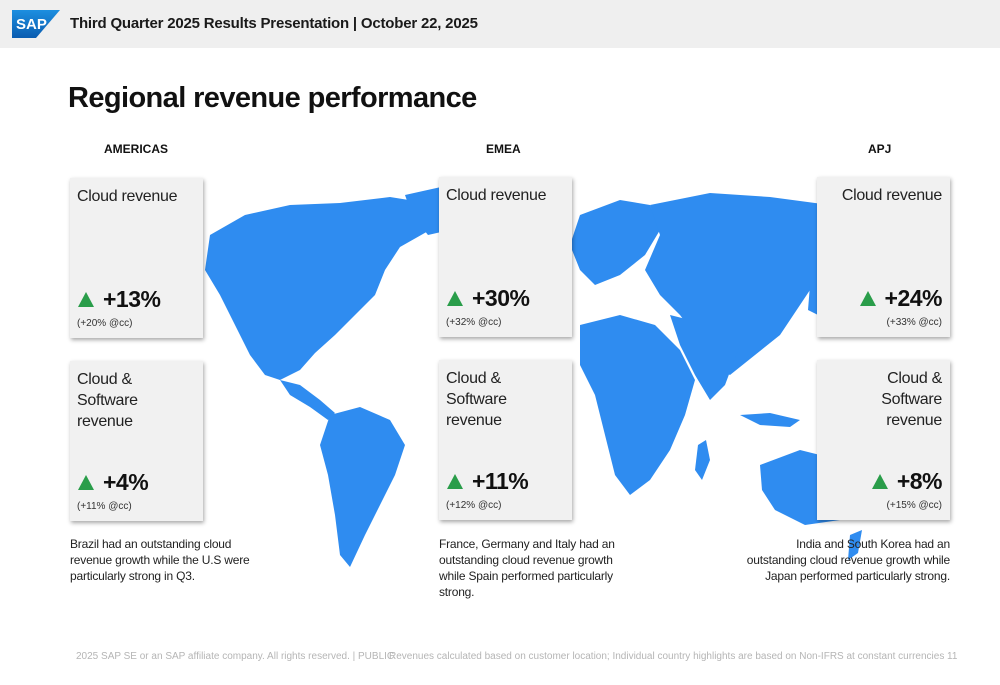 The image size is (1000, 685). I want to click on sap-logo: SAP, so click(36, 24).